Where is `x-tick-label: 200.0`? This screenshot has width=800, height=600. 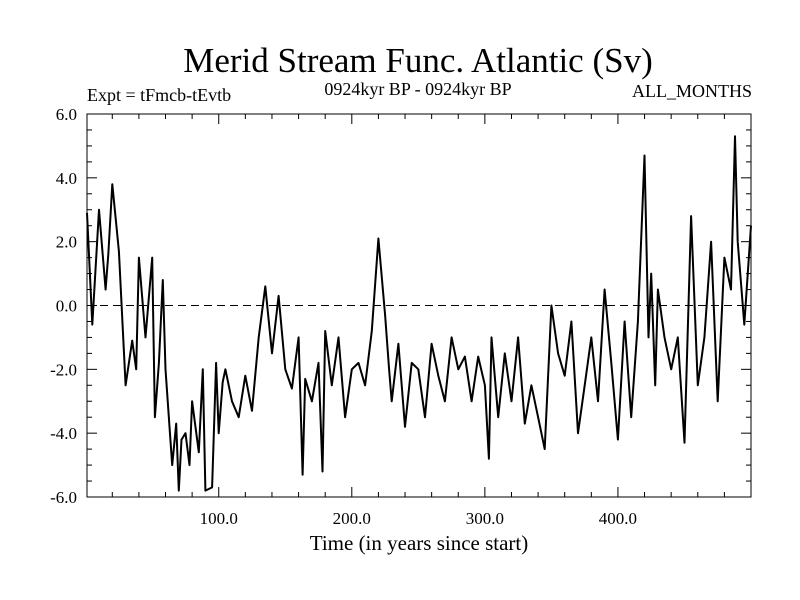 x-tick-label: 200.0 is located at coordinates (352, 518).